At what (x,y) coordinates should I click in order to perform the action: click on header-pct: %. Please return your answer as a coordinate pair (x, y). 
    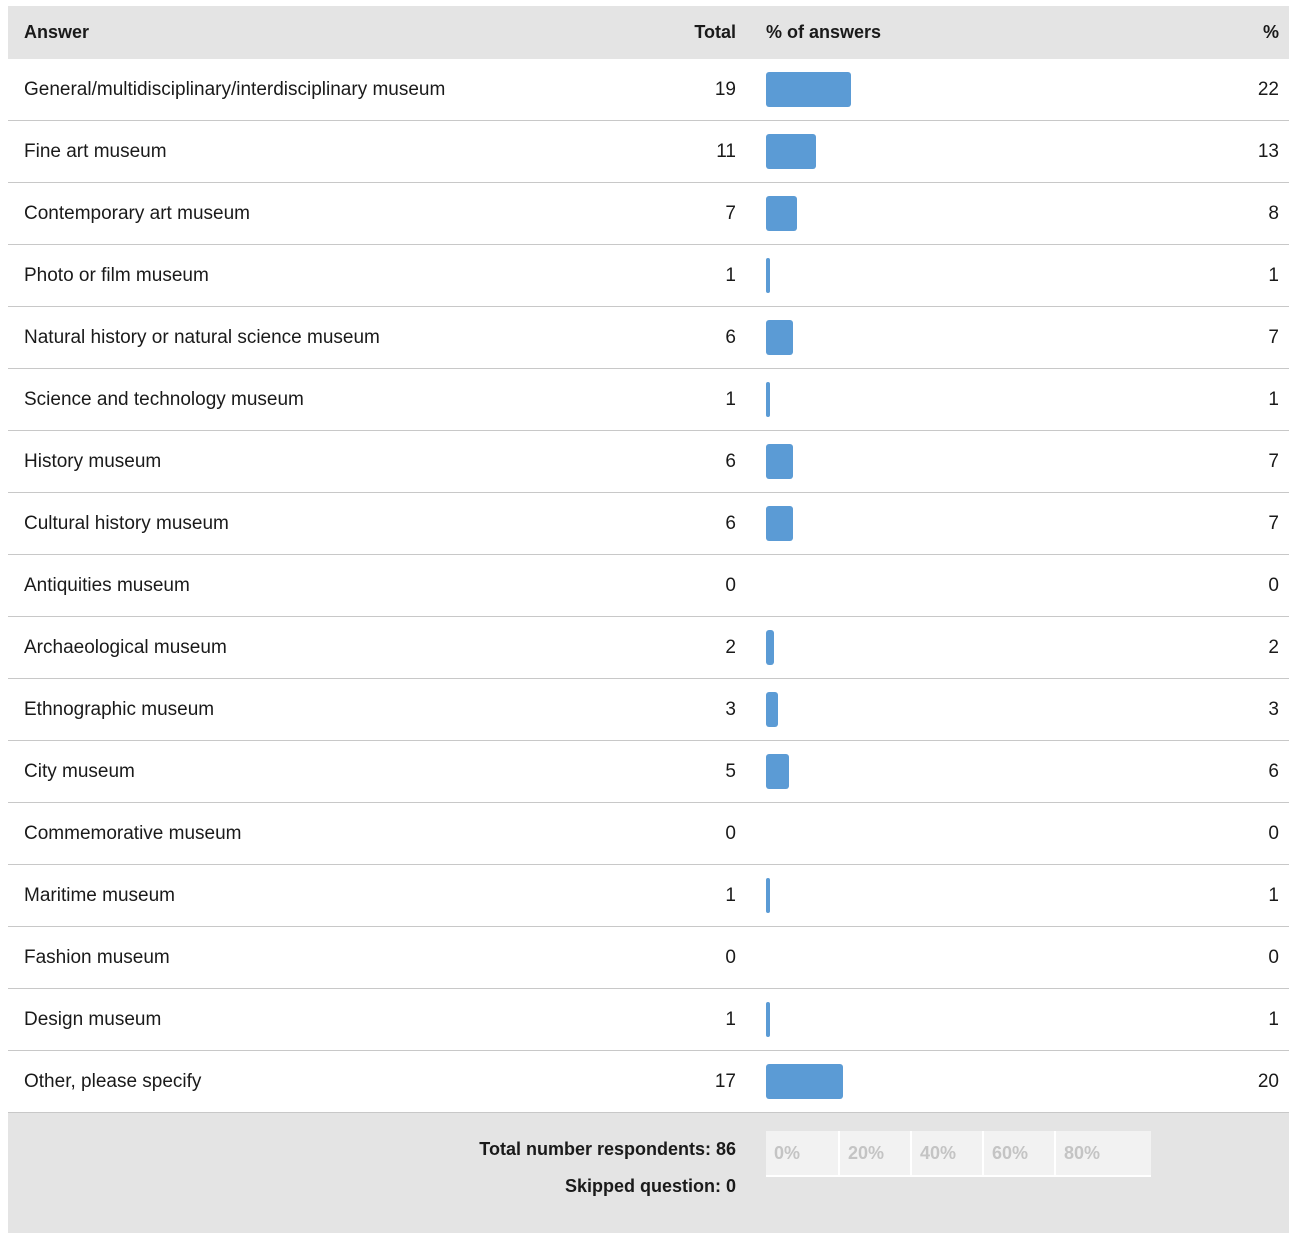
    Looking at the image, I should click on (1270, 32).